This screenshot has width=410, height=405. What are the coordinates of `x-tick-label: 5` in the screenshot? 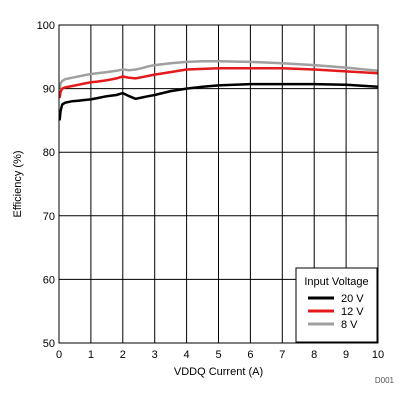 It's located at (218, 355).